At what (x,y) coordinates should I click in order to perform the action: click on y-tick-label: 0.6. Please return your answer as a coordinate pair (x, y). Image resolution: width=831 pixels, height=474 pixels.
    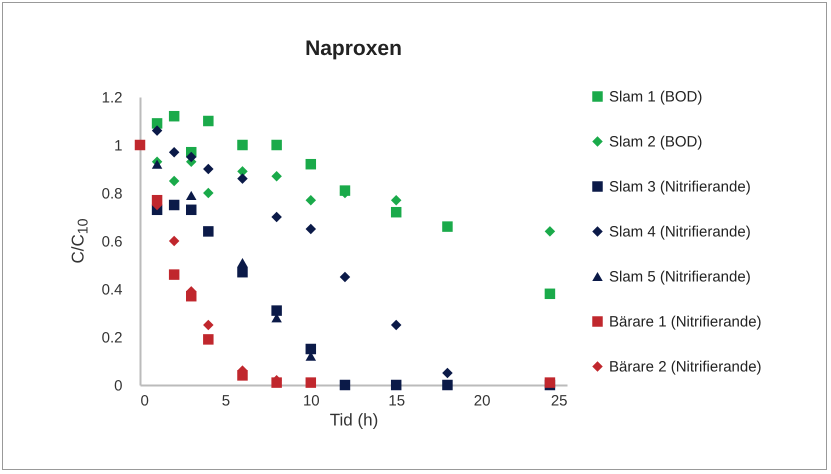
    Looking at the image, I should click on (112, 242).